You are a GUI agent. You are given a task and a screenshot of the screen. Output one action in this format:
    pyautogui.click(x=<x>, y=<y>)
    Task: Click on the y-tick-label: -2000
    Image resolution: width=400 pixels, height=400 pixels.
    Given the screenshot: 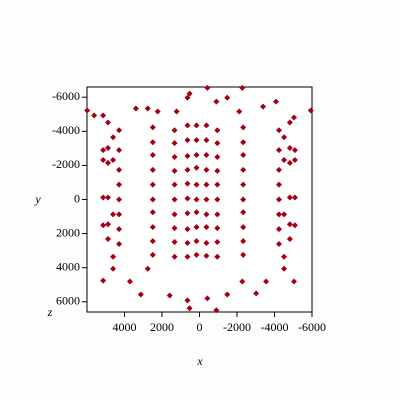 What is the action you would take?
    pyautogui.click(x=66, y=164)
    